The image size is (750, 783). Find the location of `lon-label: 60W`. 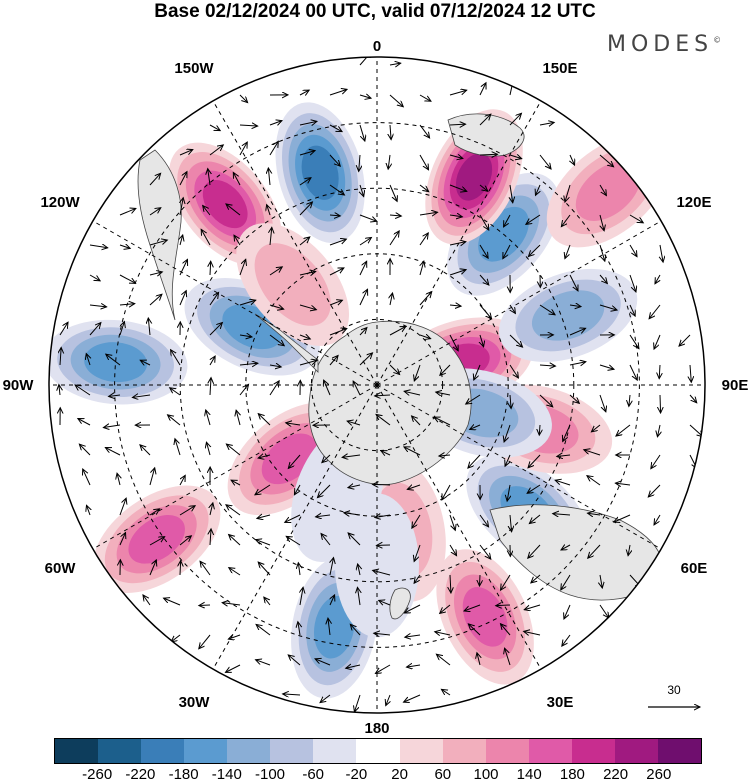

lon-label: 60W is located at coordinates (61, 568).